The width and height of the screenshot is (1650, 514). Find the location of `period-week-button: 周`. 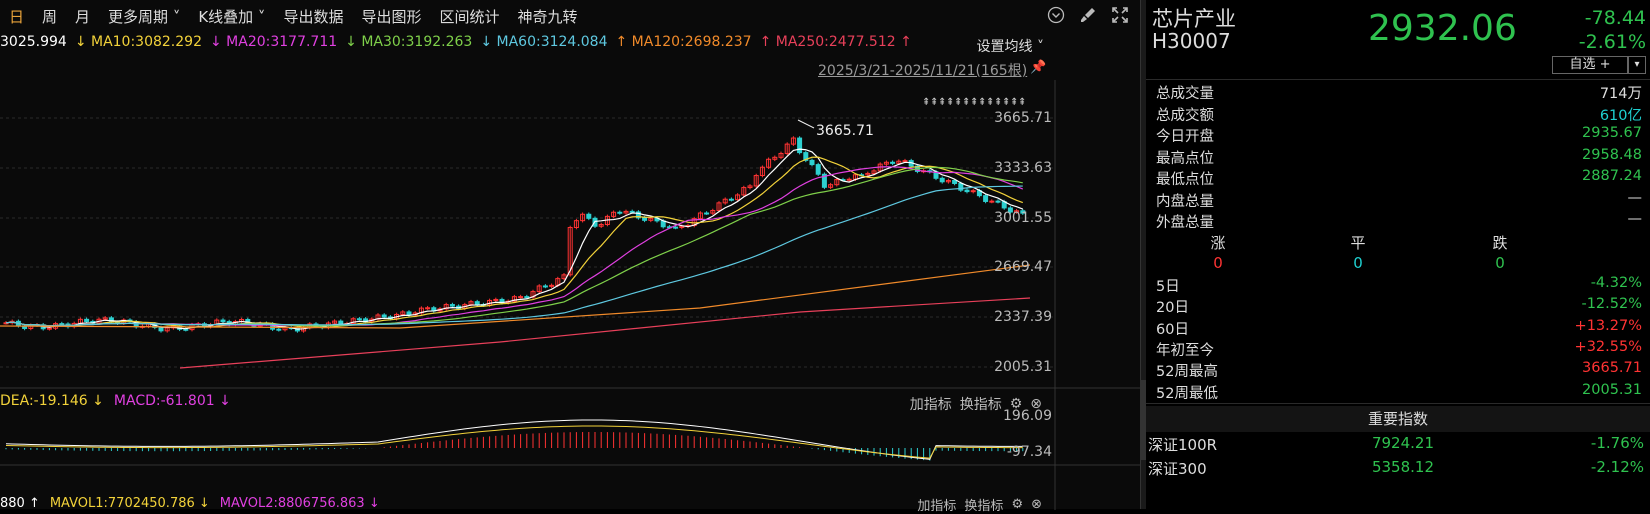

period-week-button: 周 is located at coordinates (50, 16).